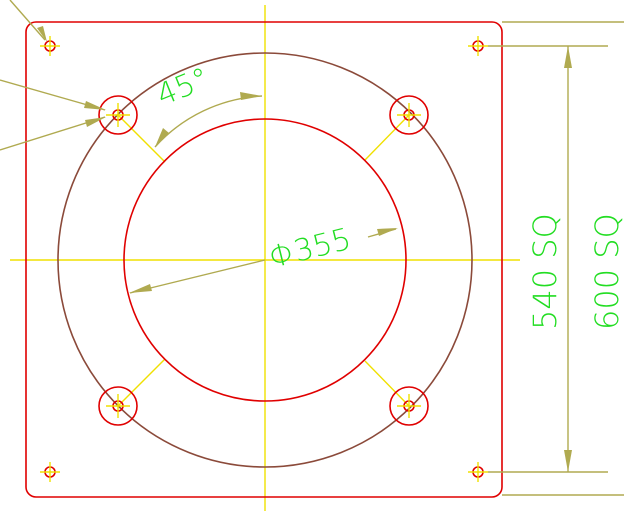 This screenshot has width=624, height=511. Describe the element at coordinates (183, 87) in the screenshot. I see `angle-label: 45°` at that location.